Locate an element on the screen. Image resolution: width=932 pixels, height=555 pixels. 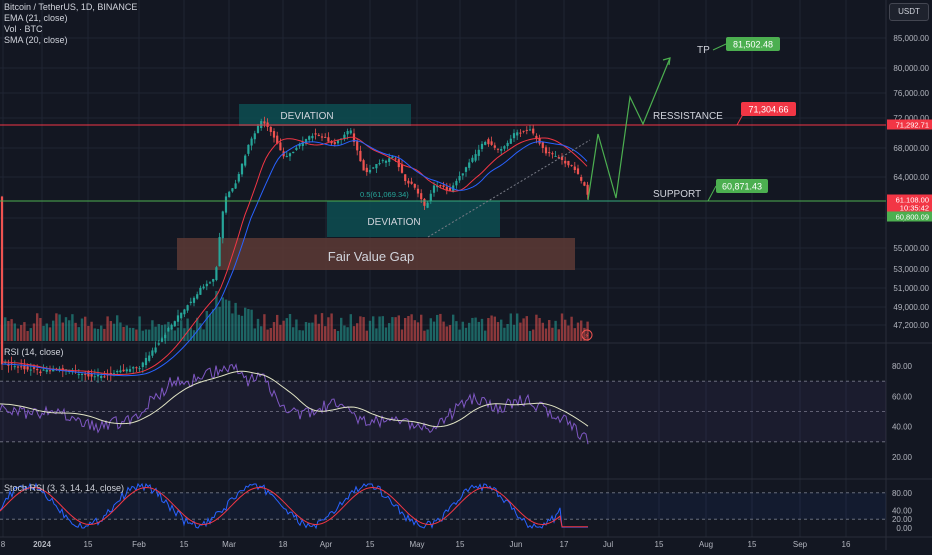
time-tick-label: Jun is located at coordinates (516, 544).